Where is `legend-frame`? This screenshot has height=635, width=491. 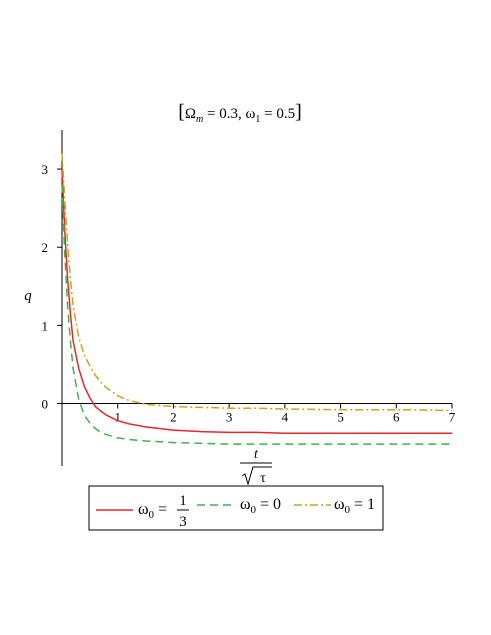 legend-frame is located at coordinates (236, 508).